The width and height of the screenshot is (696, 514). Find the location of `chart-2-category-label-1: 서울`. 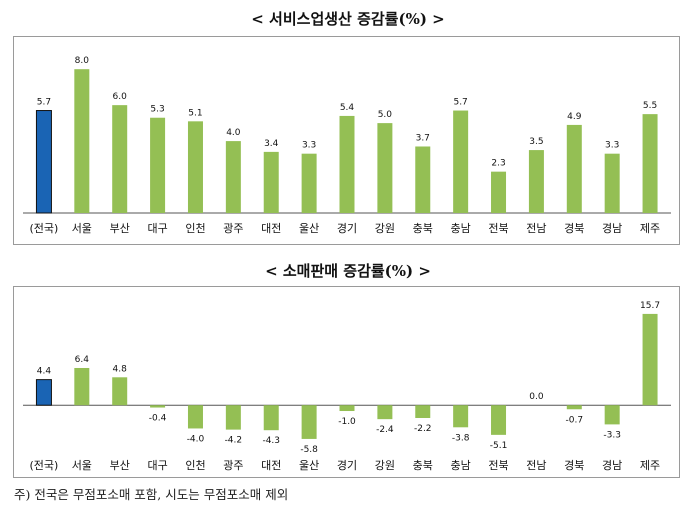

chart-2-category-label-1: 서울 is located at coordinates (82, 465).